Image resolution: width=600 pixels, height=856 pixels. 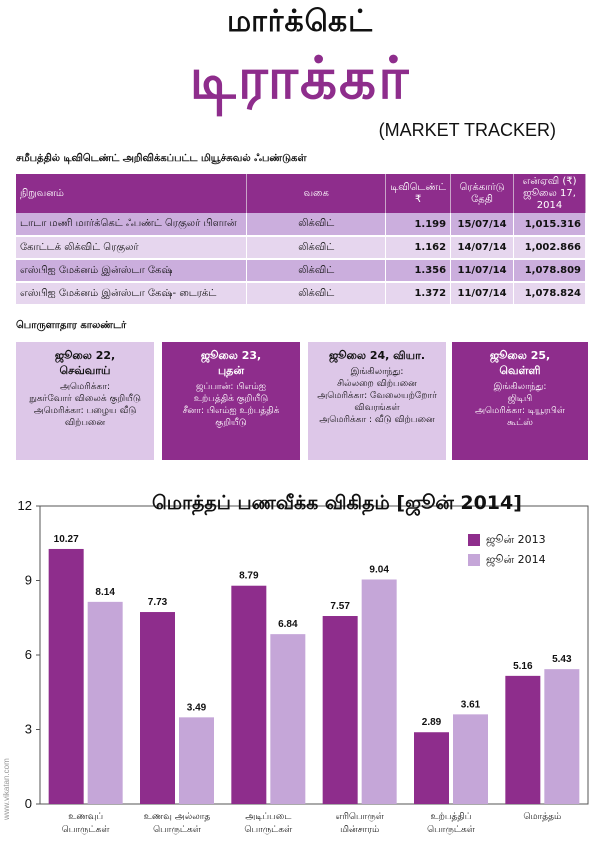 What do you see at coordinates (66, 539) in the screenshot?
I see `data-label: 10.27` at bounding box center [66, 539].